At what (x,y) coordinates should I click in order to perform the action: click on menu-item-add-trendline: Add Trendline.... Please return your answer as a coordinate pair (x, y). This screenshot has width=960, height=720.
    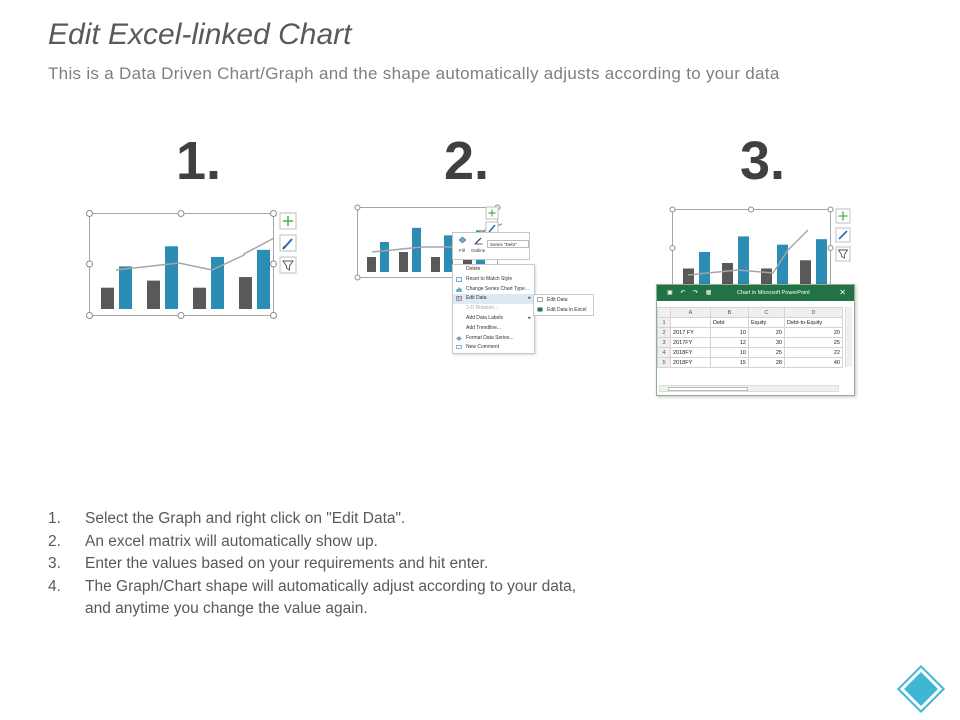
    Looking at the image, I should click on (493, 329).